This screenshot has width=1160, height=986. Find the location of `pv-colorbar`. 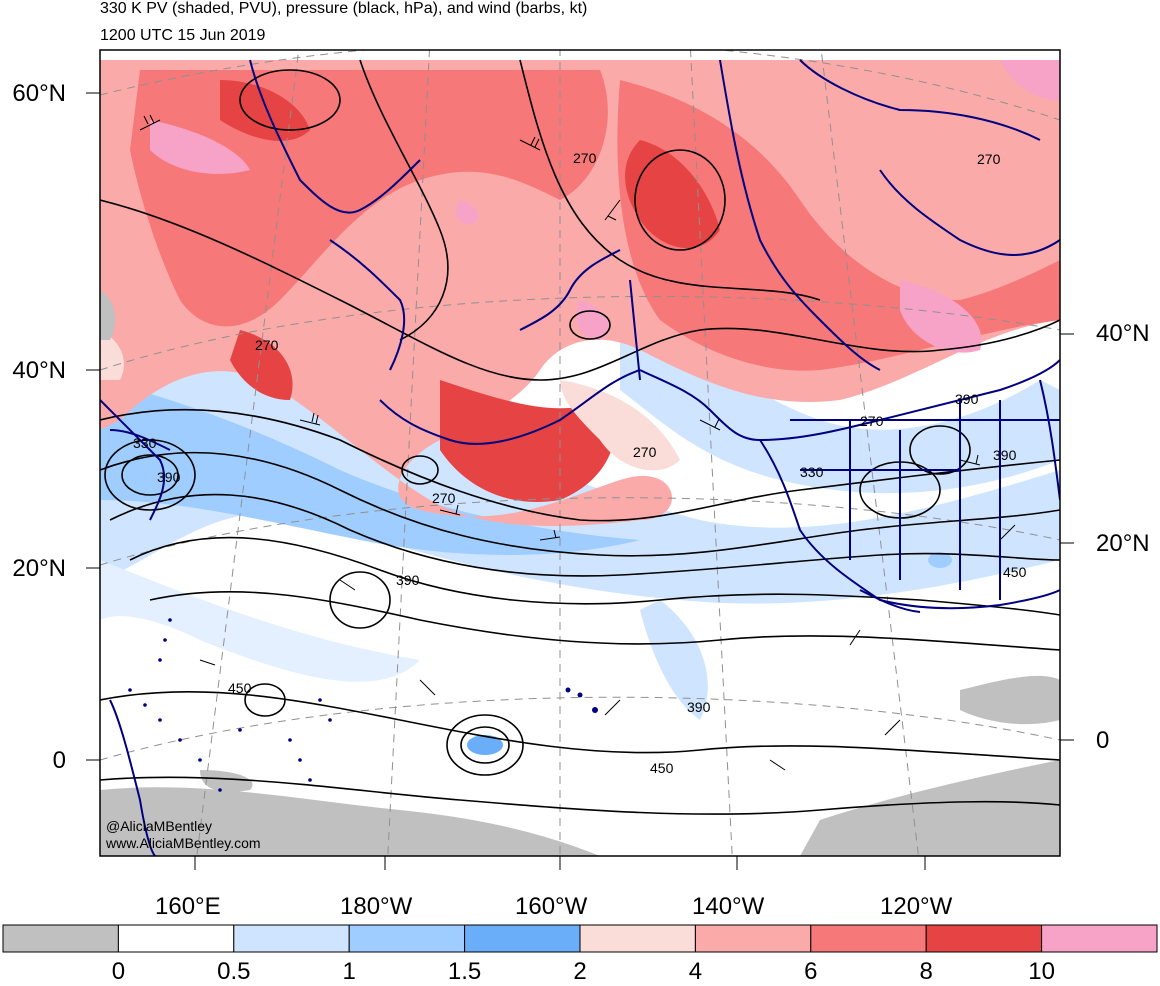

pv-colorbar is located at coordinates (580, 938).